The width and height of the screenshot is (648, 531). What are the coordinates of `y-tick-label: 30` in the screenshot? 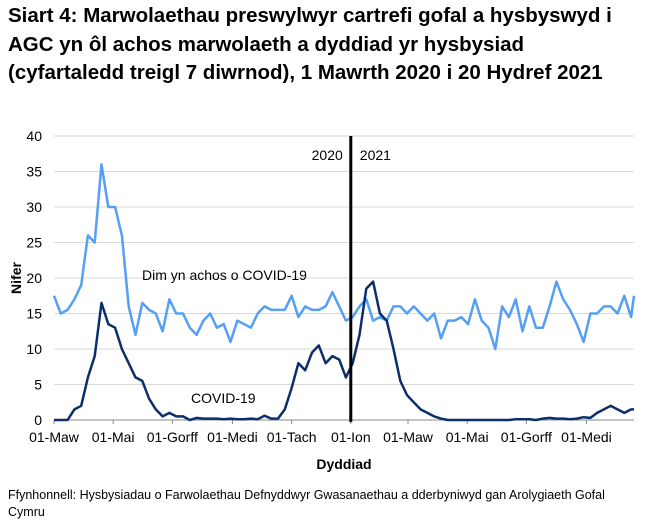 It's located at (34, 207).